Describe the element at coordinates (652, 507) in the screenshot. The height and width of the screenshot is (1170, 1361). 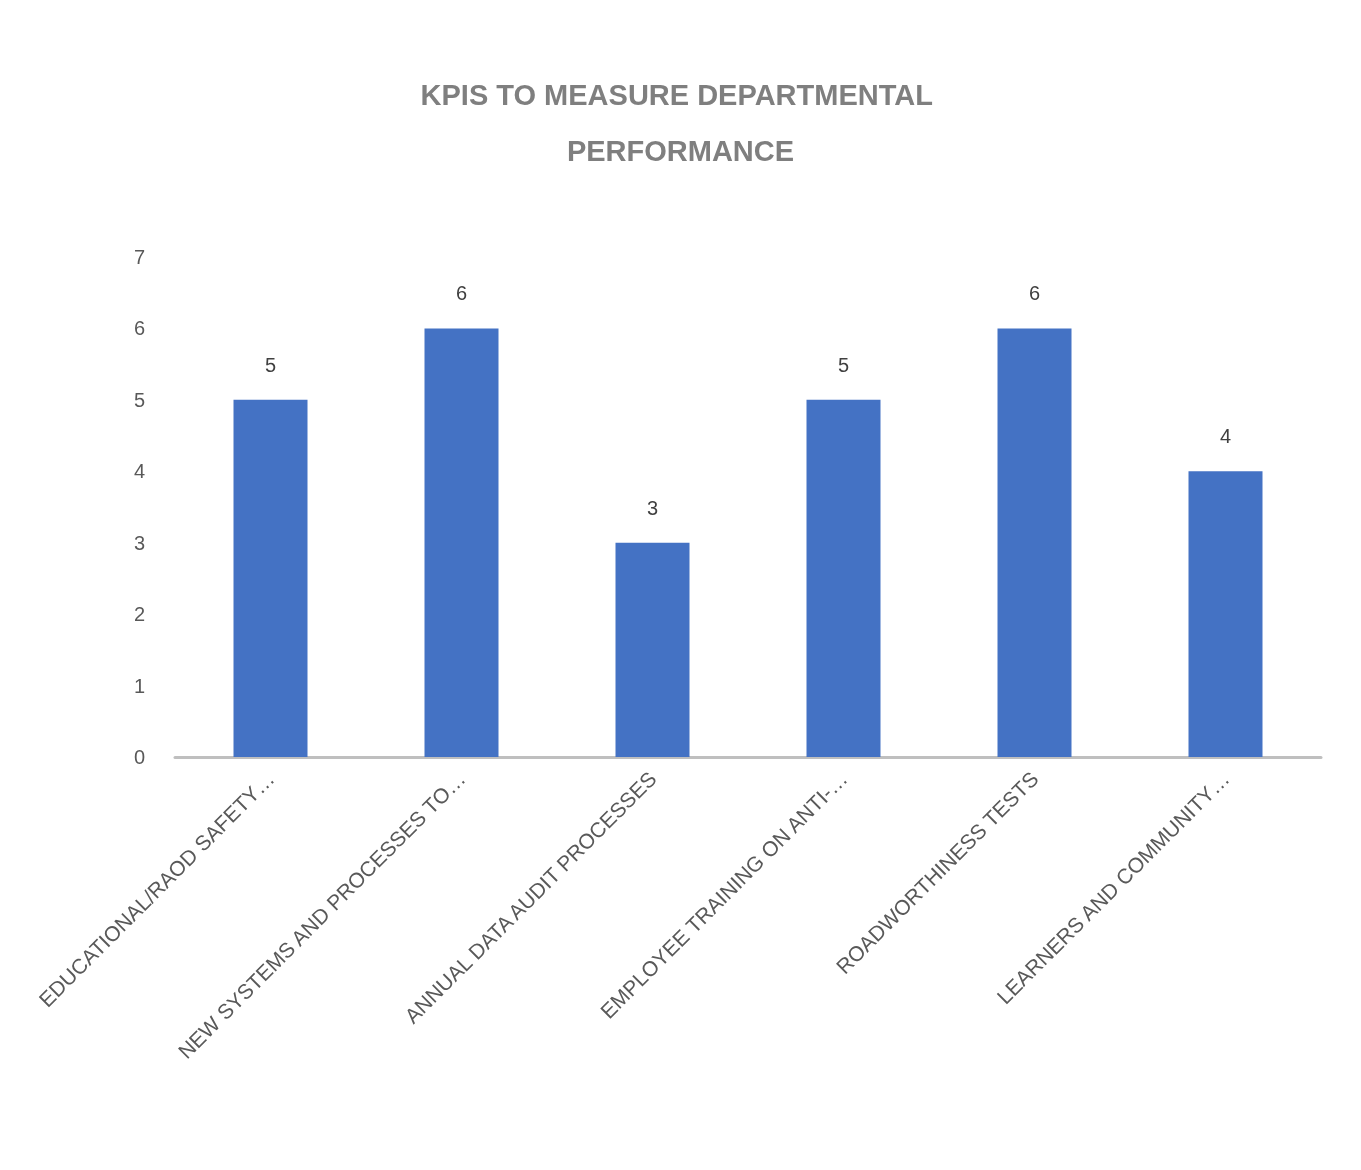
I see `data-label: 3` at that location.